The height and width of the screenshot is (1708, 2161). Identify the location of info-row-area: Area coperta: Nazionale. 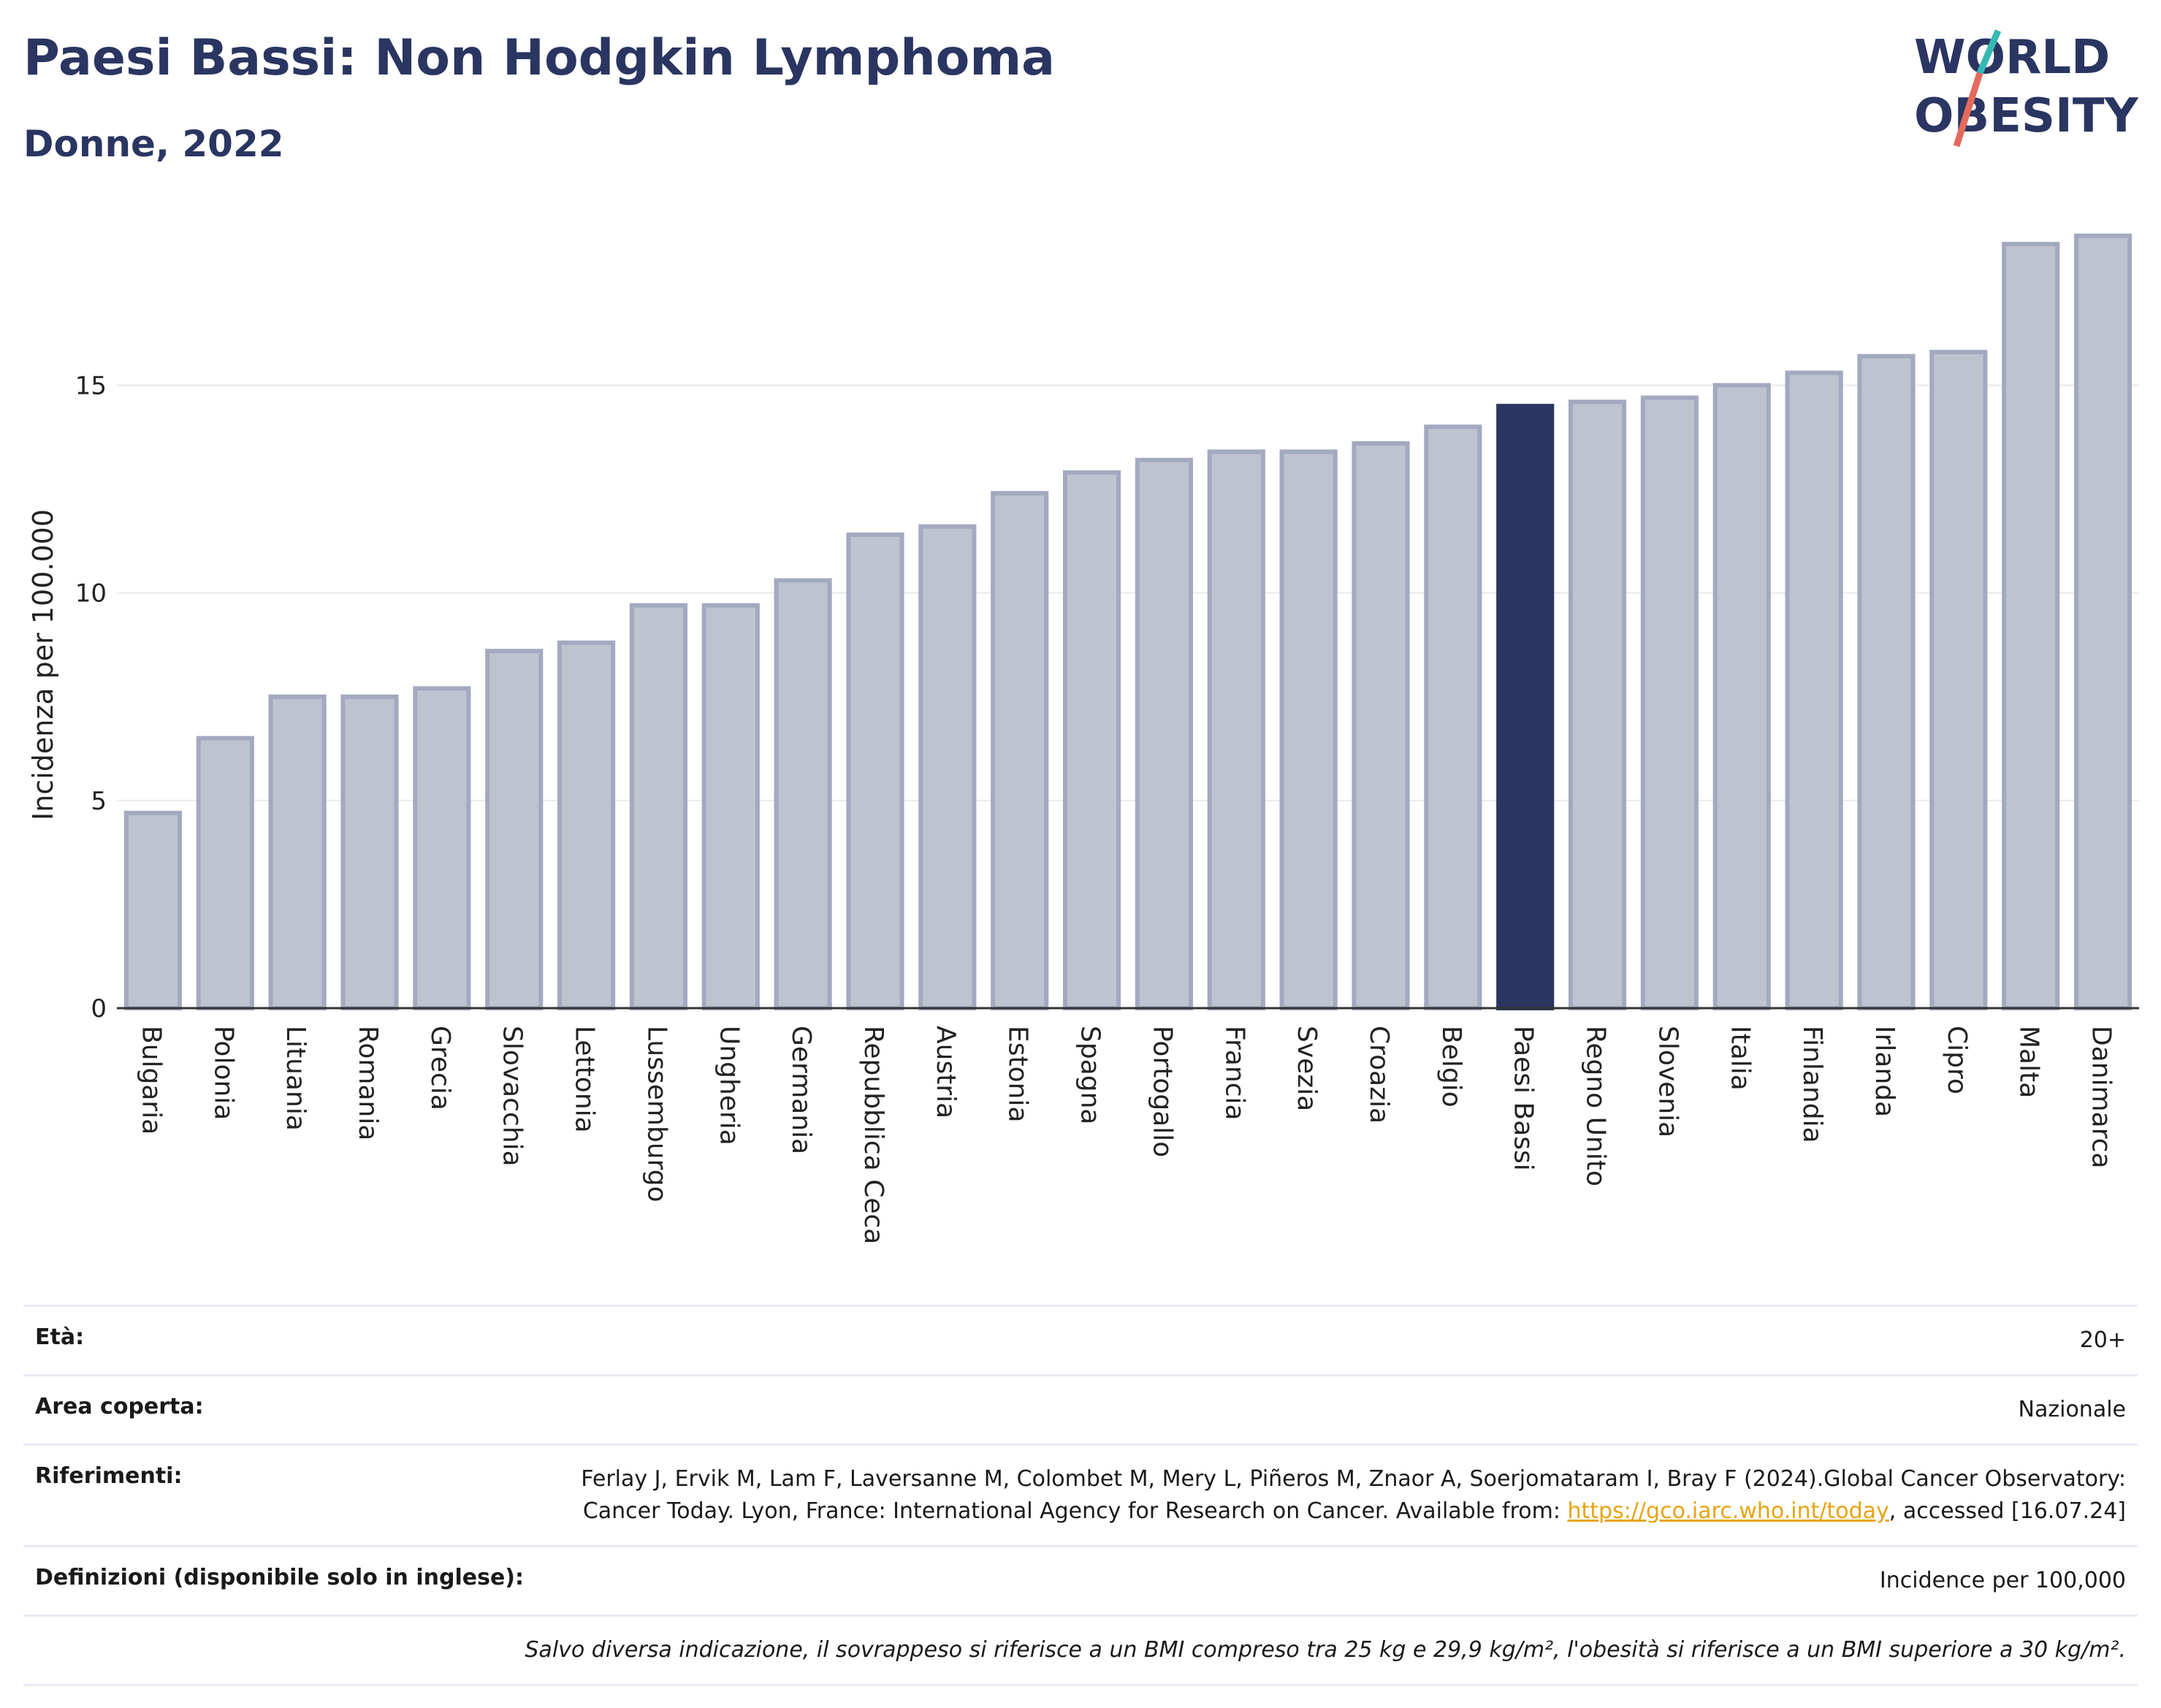
(1080, 1409).